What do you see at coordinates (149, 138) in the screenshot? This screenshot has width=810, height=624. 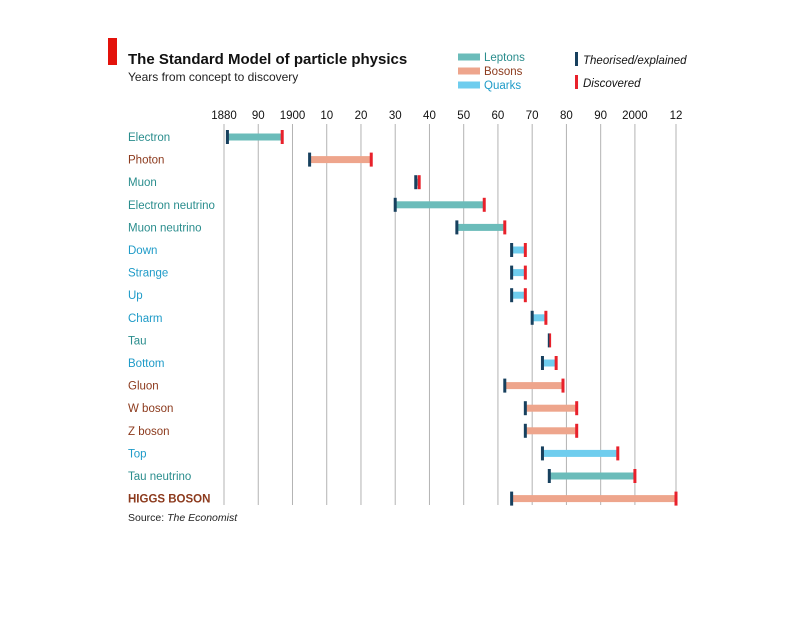 I see `particle-label: Electron` at bounding box center [149, 138].